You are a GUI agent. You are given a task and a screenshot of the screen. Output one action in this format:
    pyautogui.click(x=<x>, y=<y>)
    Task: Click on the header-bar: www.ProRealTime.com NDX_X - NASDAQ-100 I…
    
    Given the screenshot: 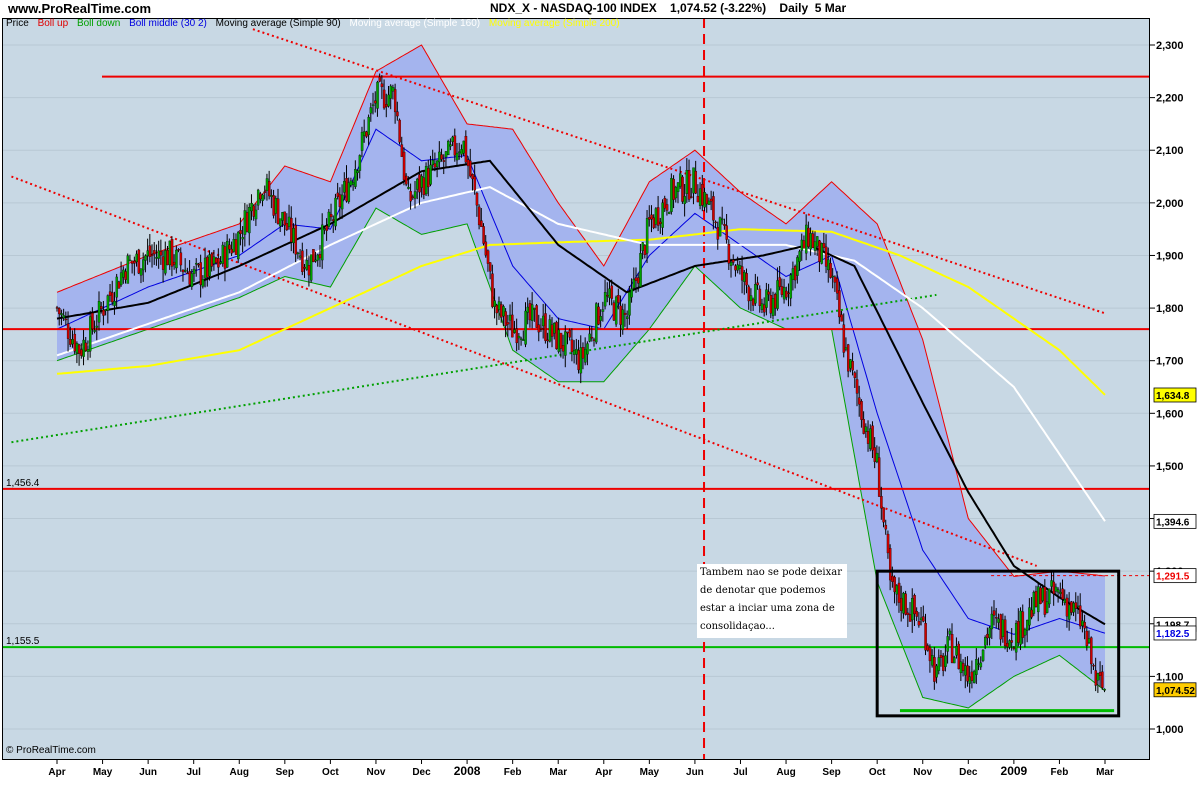 What is the action you would take?
    pyautogui.click(x=600, y=9)
    